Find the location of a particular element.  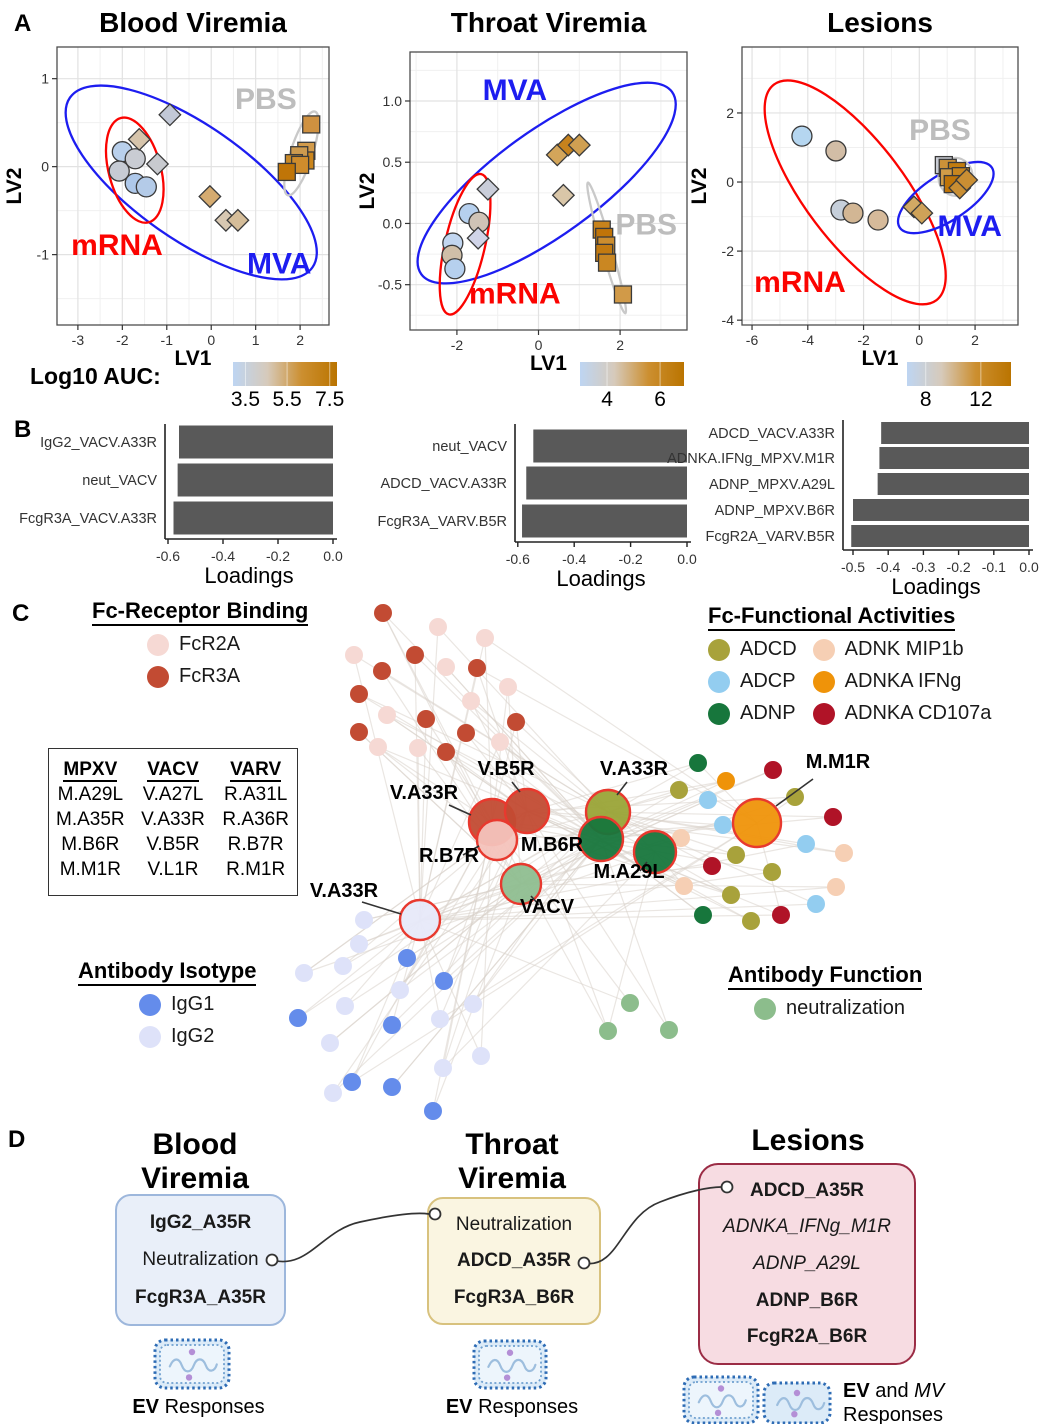

x-axis-label: Loadings is located at coordinates (935, 586).